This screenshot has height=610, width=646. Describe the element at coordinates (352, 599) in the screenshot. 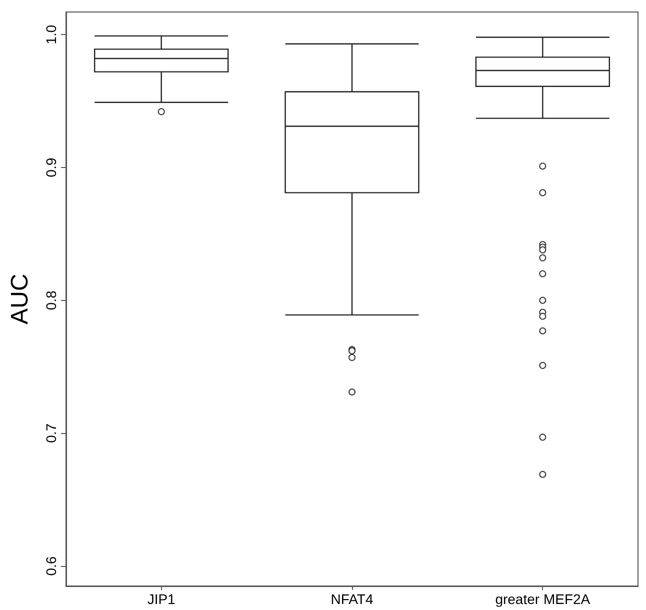

I see `x-tick-label: NFAT4` at that location.